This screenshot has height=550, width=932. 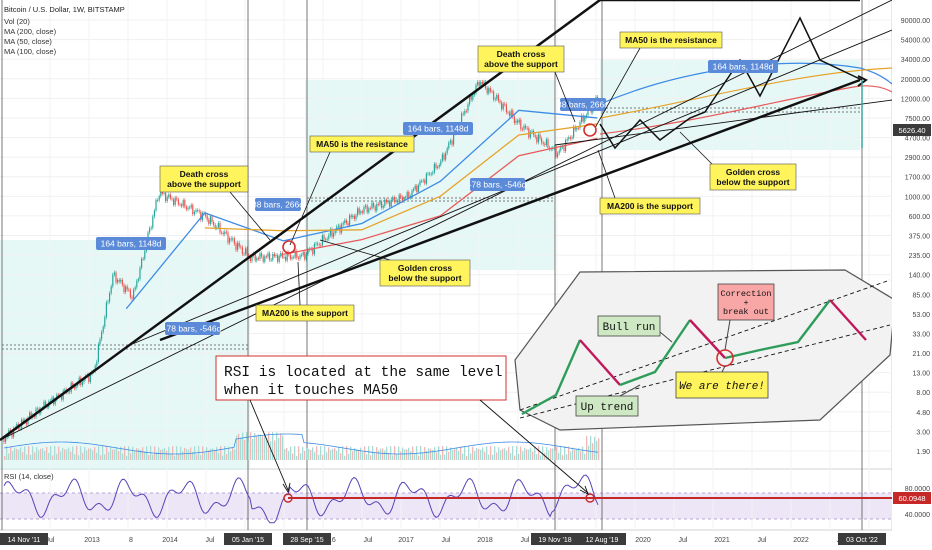 What do you see at coordinates (131, 244) in the screenshot?
I see `bars-label-1: 164 bars, 1148d` at bounding box center [131, 244].